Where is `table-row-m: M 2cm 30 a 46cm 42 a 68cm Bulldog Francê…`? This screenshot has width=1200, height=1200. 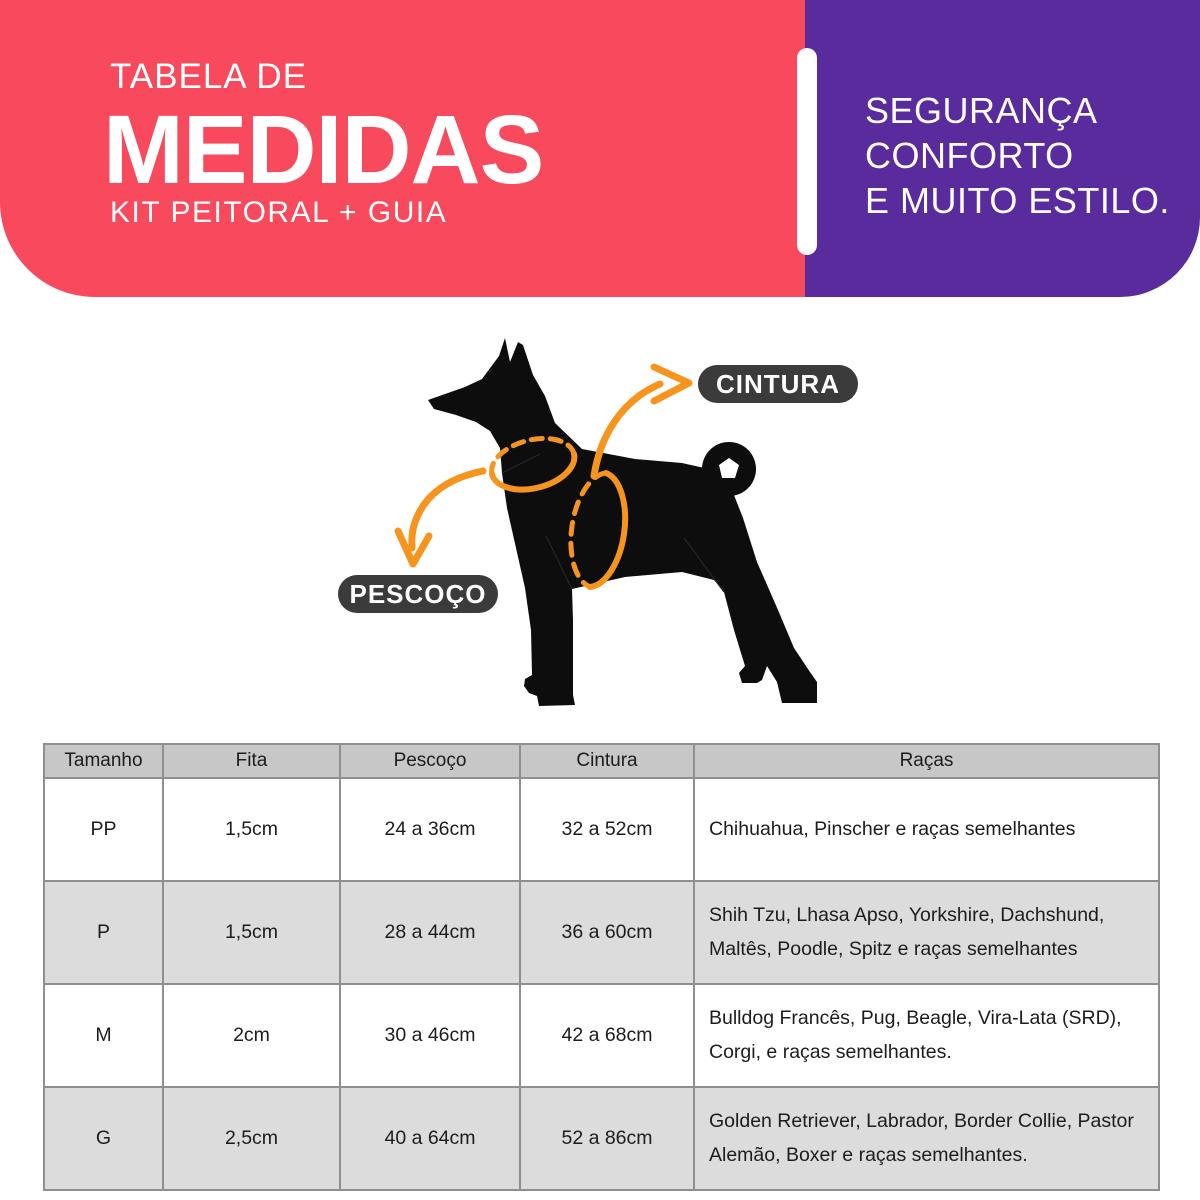
table-row-m: M 2cm 30 a 46cm 42 a 68cm Bulldog Francê… is located at coordinates (601, 1035).